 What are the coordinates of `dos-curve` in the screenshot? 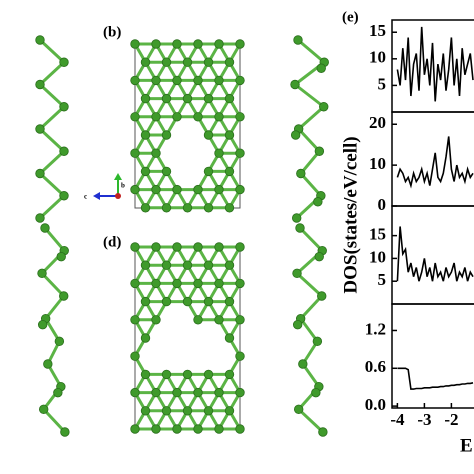 It's located at (435, 64).